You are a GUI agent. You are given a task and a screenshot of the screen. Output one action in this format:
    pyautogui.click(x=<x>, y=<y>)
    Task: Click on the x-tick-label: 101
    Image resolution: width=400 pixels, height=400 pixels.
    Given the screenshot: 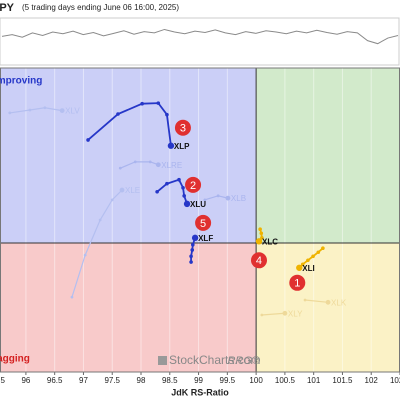 What is the action you would take?
    pyautogui.click(x=314, y=380)
    